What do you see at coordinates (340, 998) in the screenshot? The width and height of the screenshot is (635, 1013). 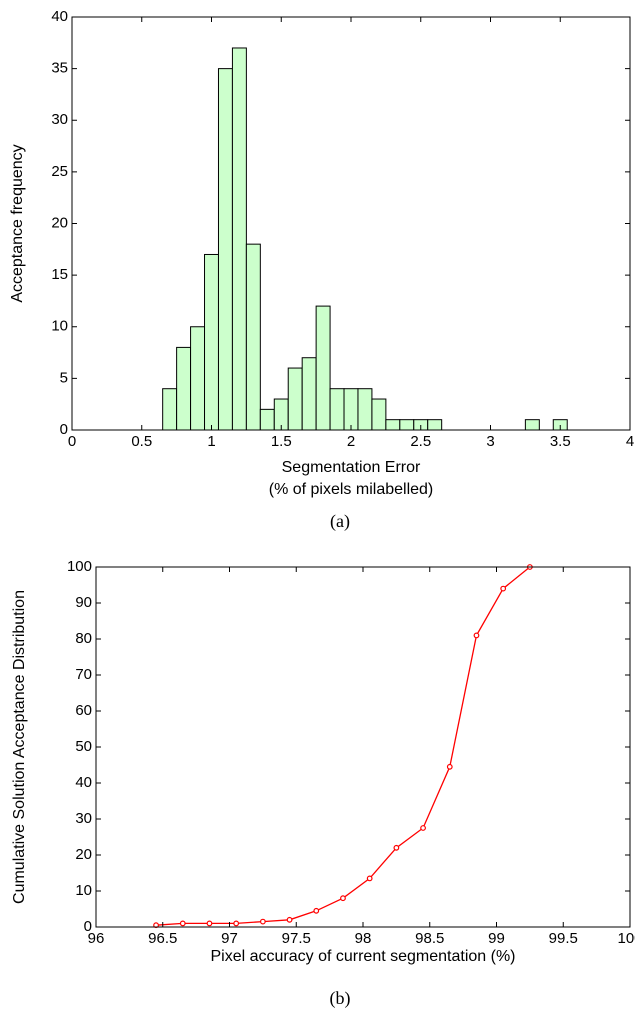 I see `caption: (b)` at bounding box center [340, 998].